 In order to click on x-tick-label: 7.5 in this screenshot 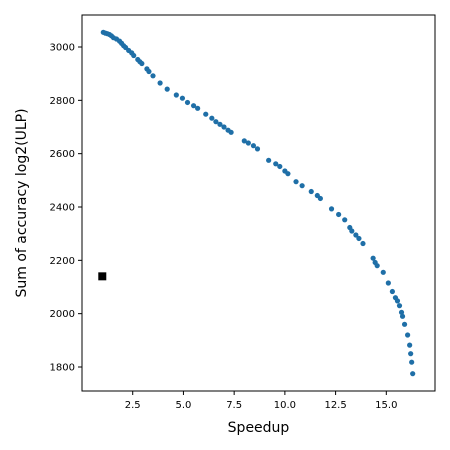, I will do `click(234, 405)`.